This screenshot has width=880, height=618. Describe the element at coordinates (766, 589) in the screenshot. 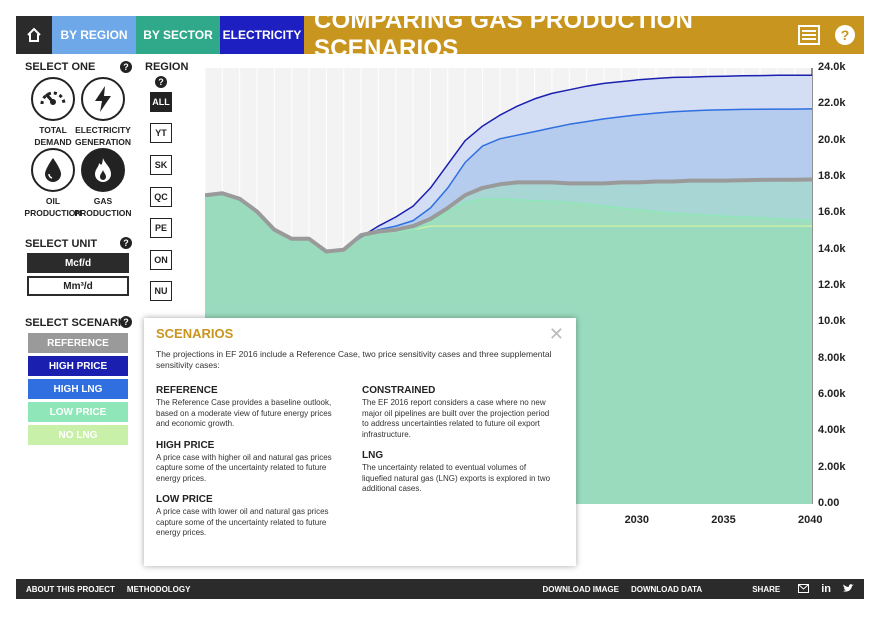

I see `share-label: SHARE` at that location.